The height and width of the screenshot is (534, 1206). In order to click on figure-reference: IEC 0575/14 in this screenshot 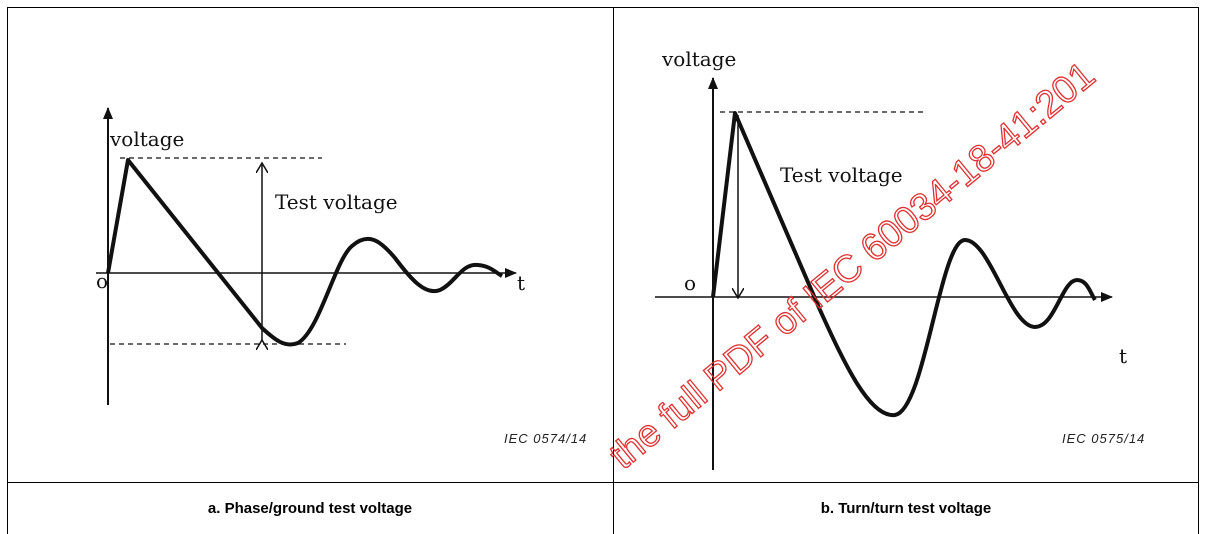, I will do `click(1103, 438)`.